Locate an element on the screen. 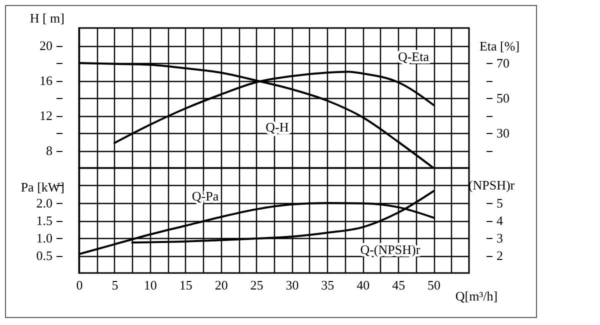 Image resolution: width=600 pixels, height=325 pixels. y-tick-label: 16 is located at coordinates (46, 80).